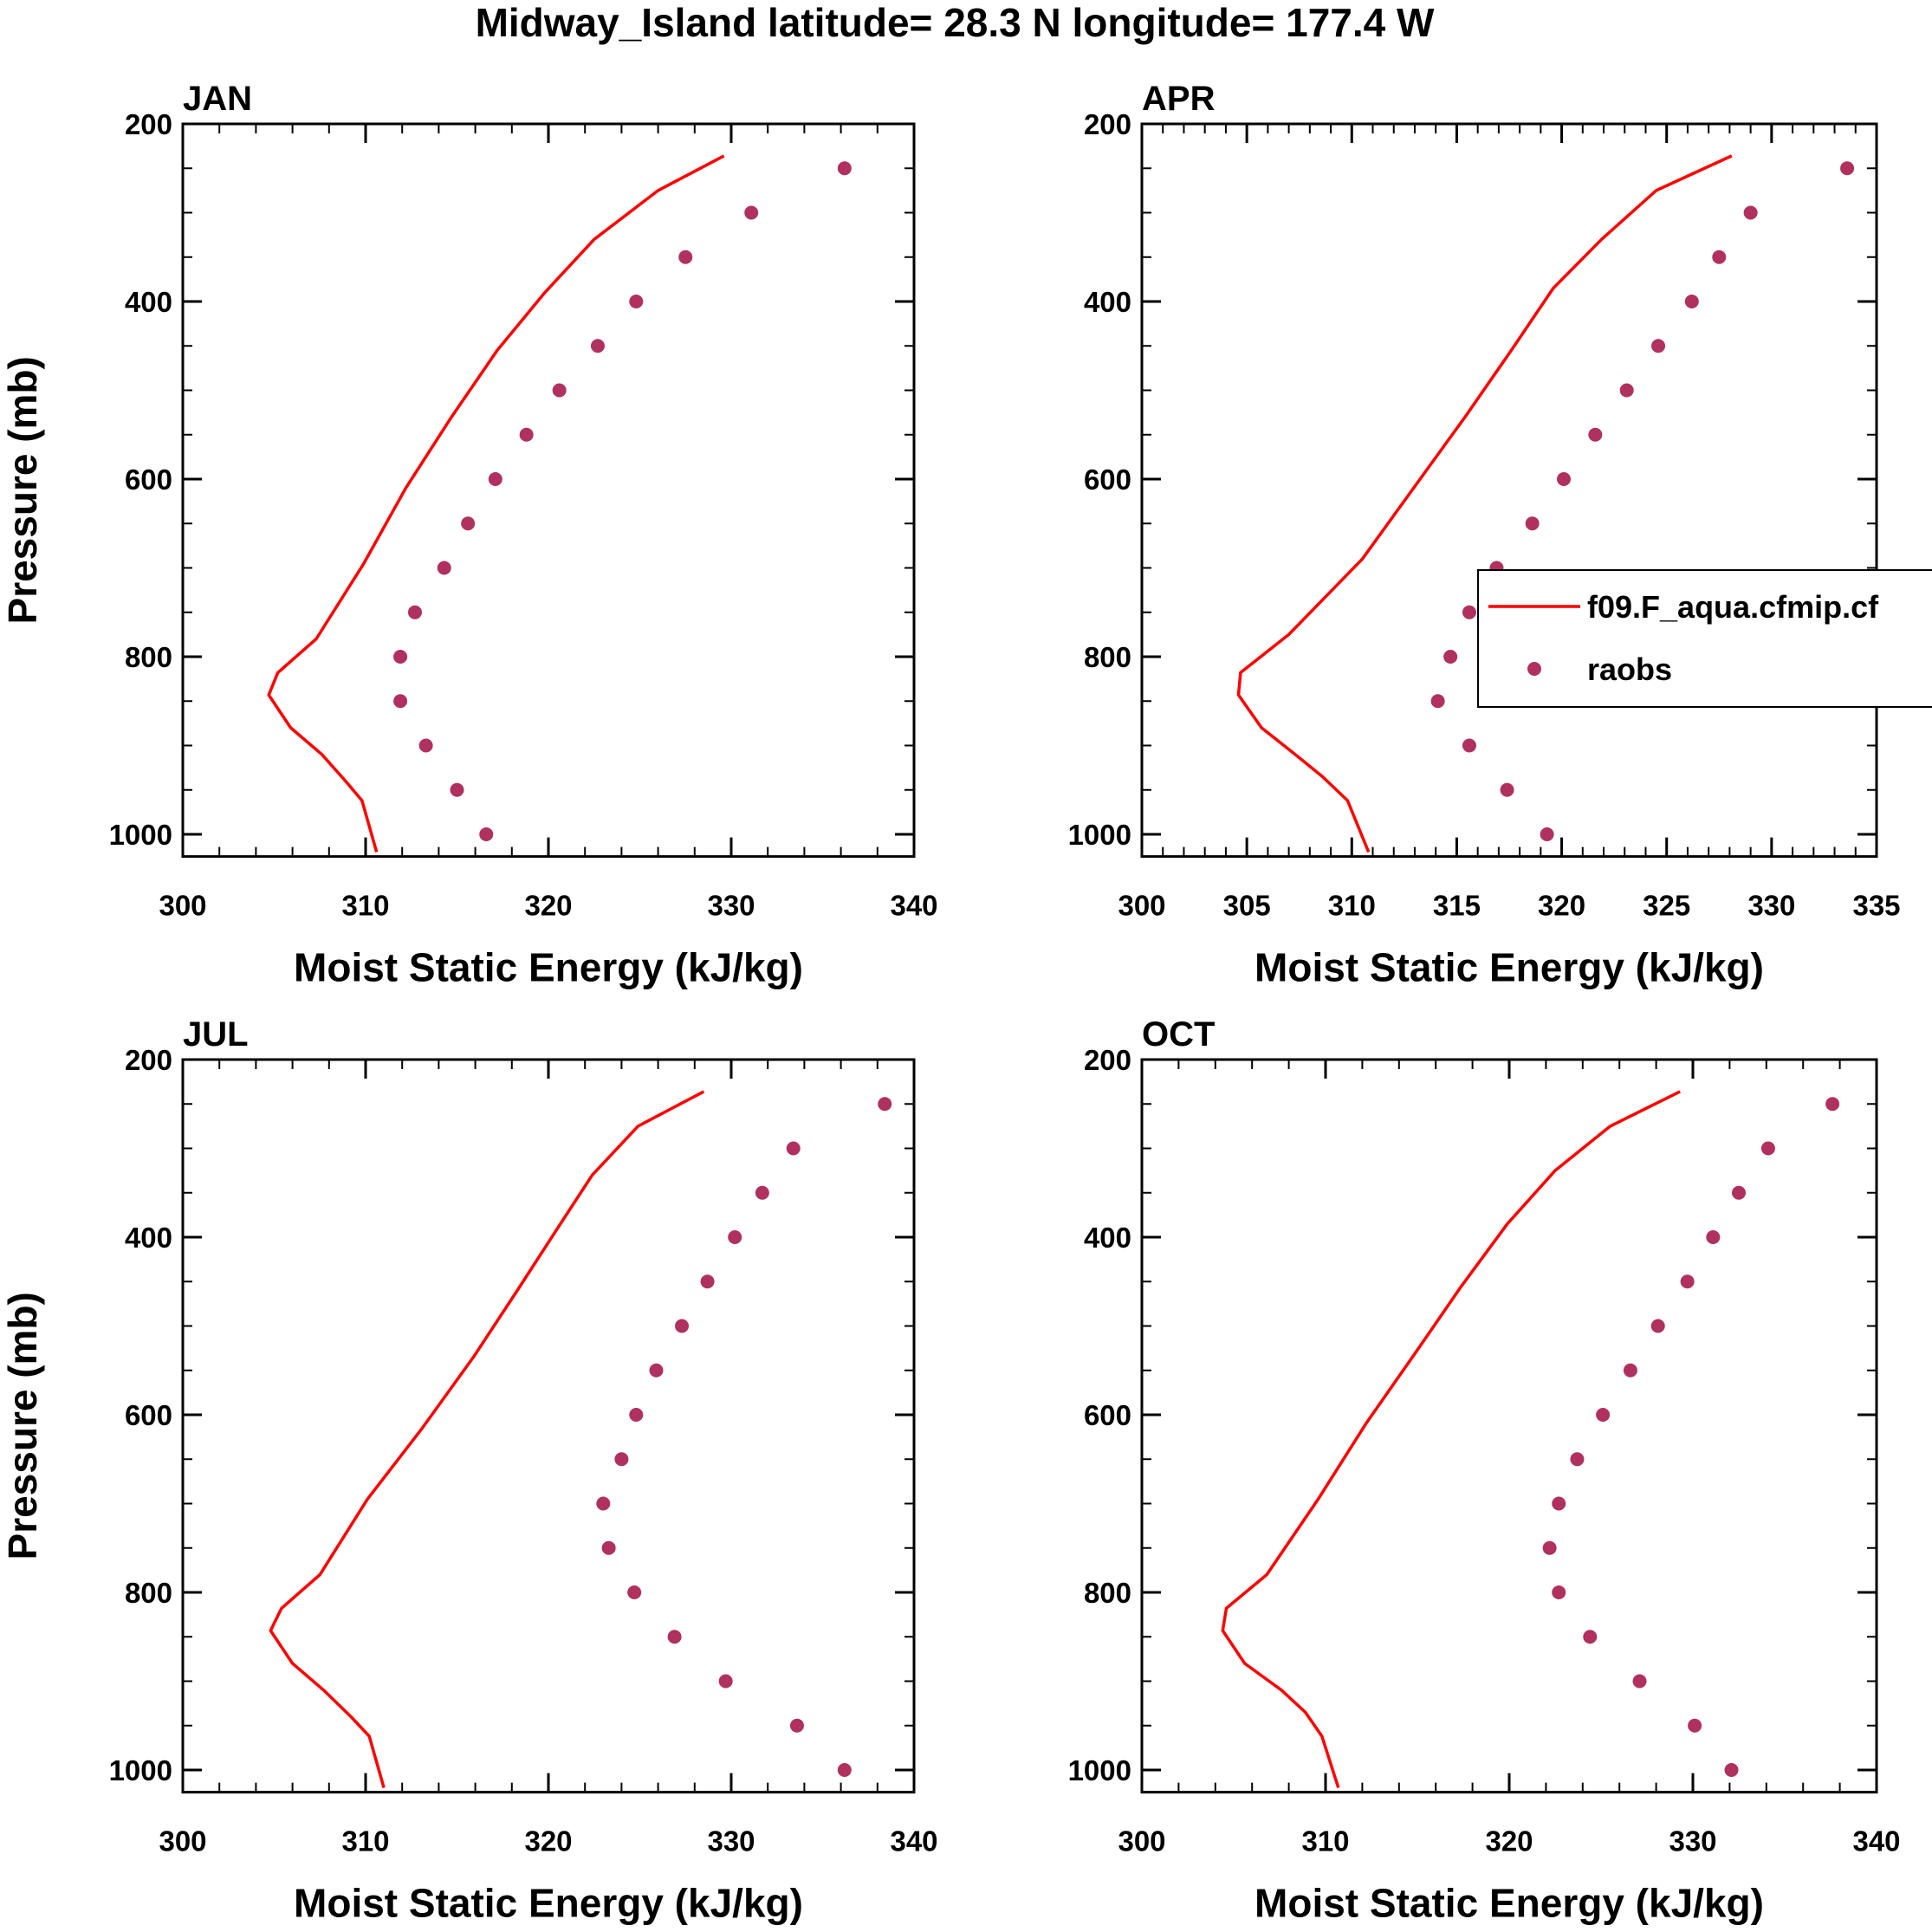 Image resolution: width=1932 pixels, height=1932 pixels. I want to click on legend-model-label: f09.F_aqua.cfmip.cf, so click(1733, 607).